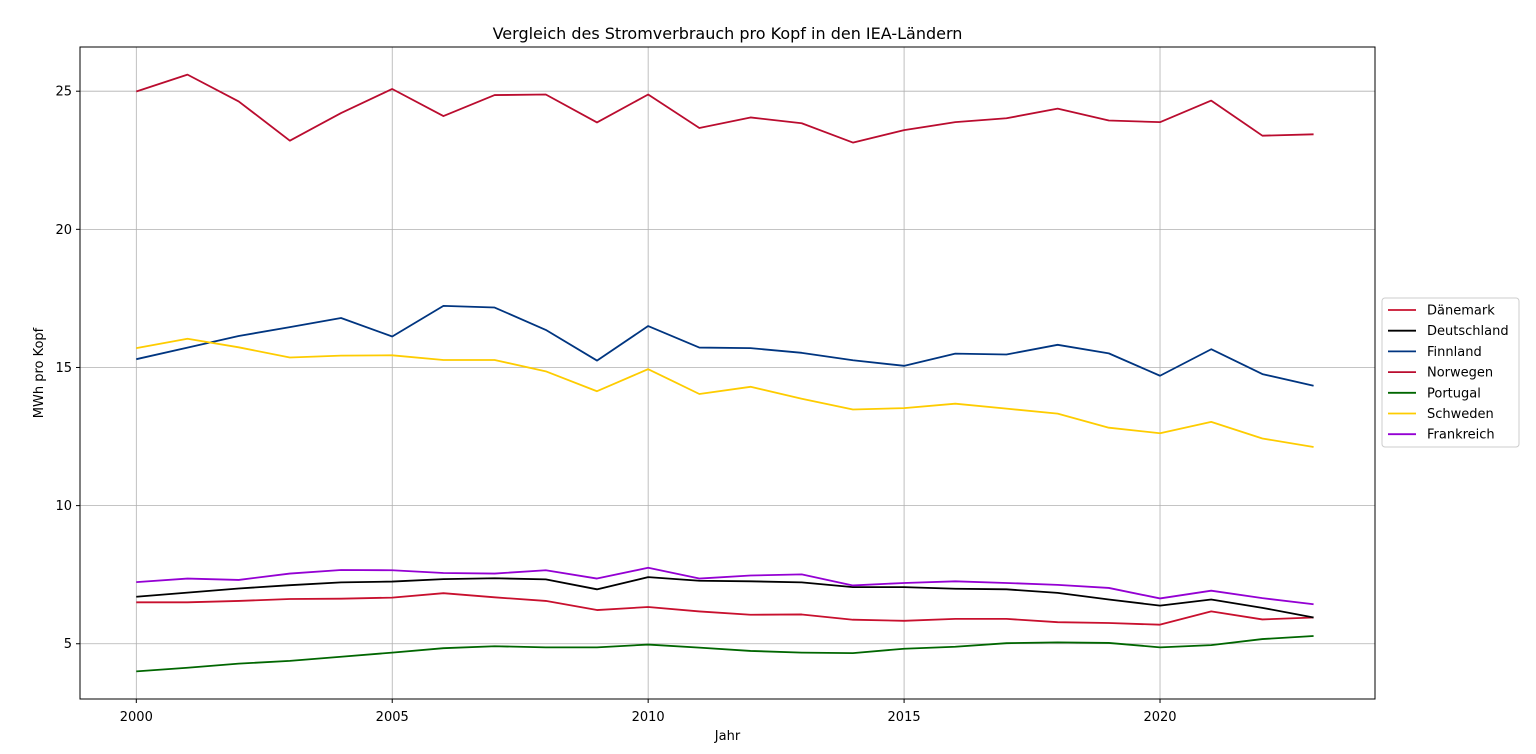 This screenshot has height=754, width=1536. What do you see at coordinates (63, 506) in the screenshot?
I see `y-tick-label: 10` at bounding box center [63, 506].